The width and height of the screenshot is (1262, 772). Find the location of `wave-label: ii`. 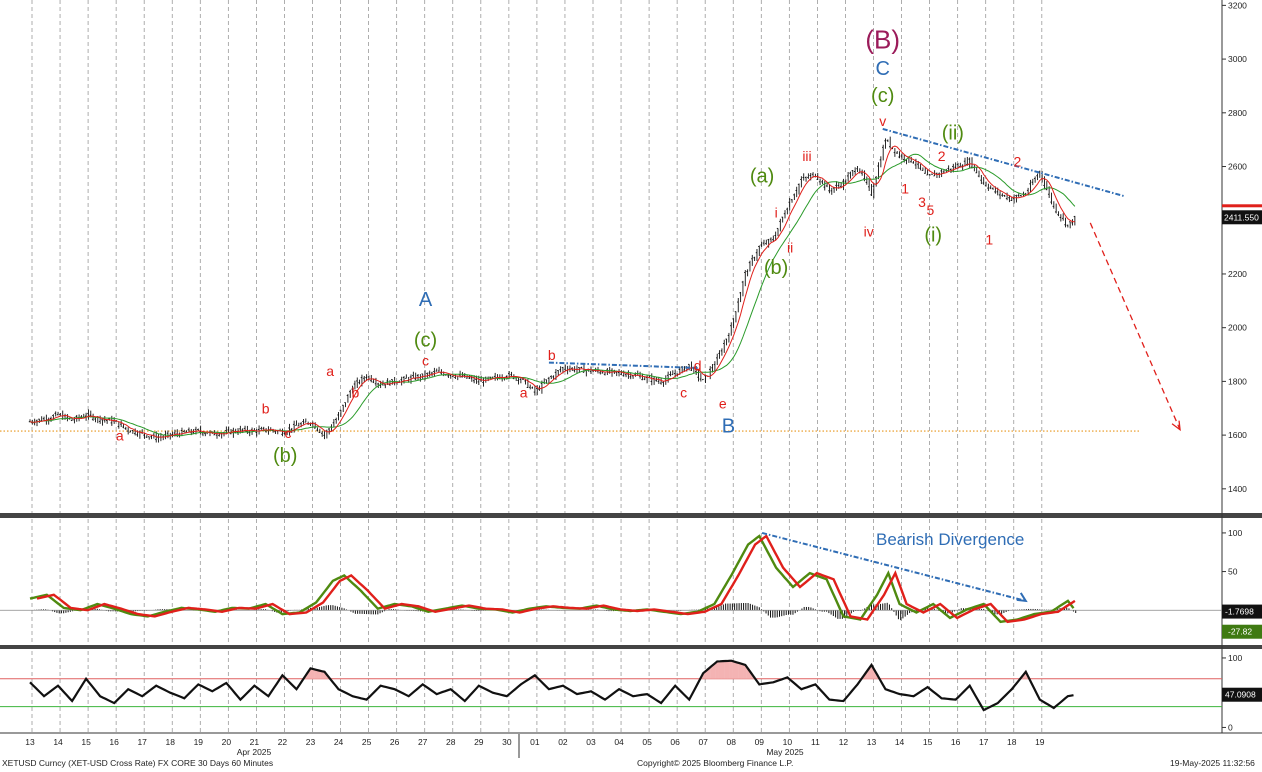

wave-label: ii is located at coordinates (790, 247).